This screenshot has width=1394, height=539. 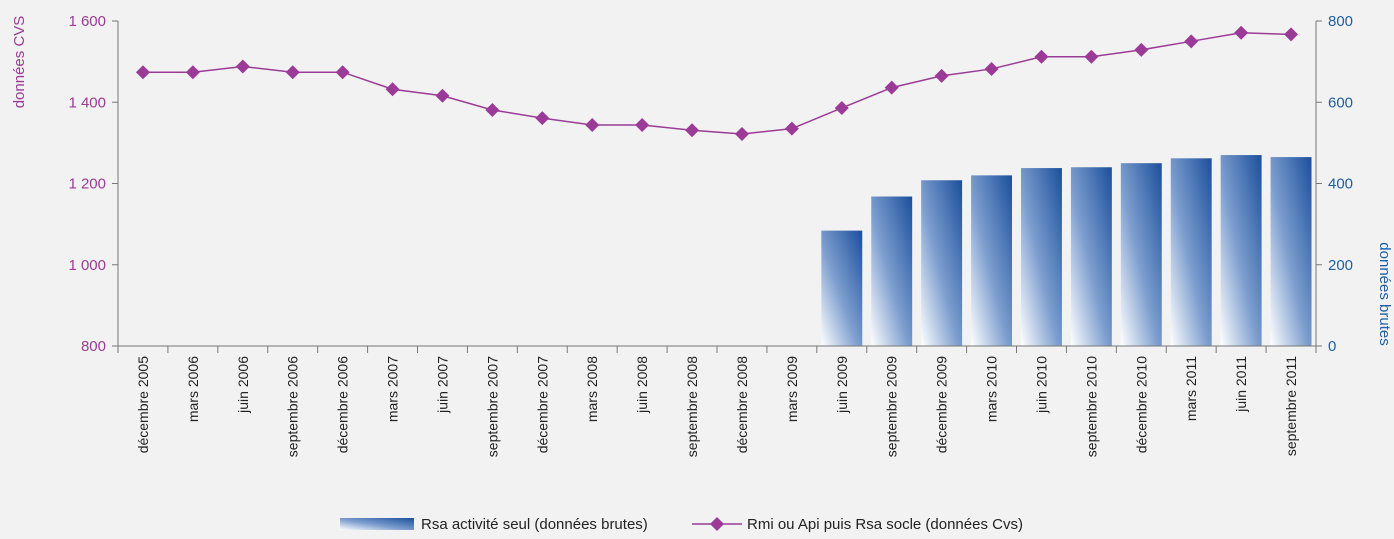 I want to click on x-tick-label: décembre 2007, so click(x=542, y=405).